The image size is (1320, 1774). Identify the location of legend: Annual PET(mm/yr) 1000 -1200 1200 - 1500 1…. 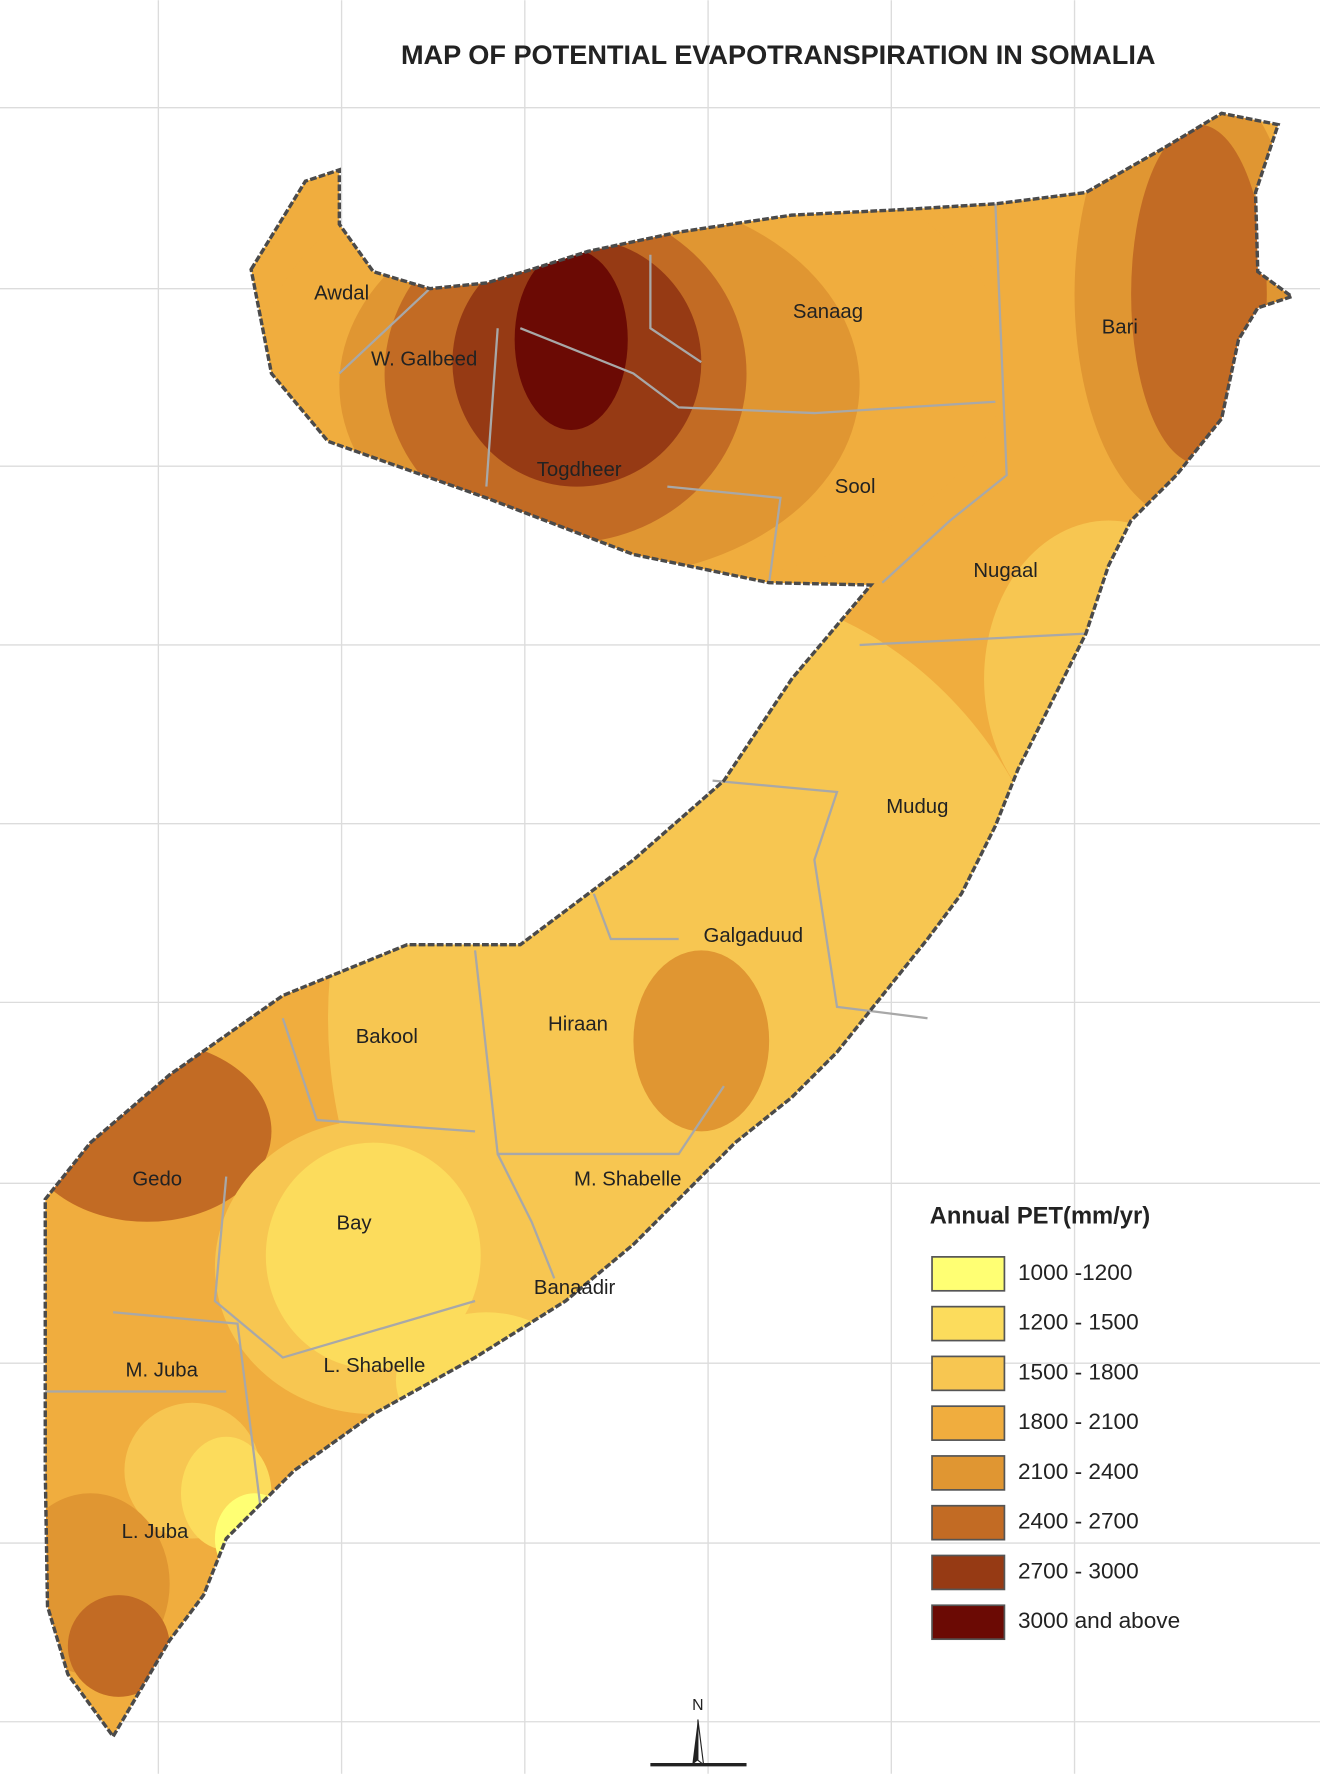
(1055, 1422).